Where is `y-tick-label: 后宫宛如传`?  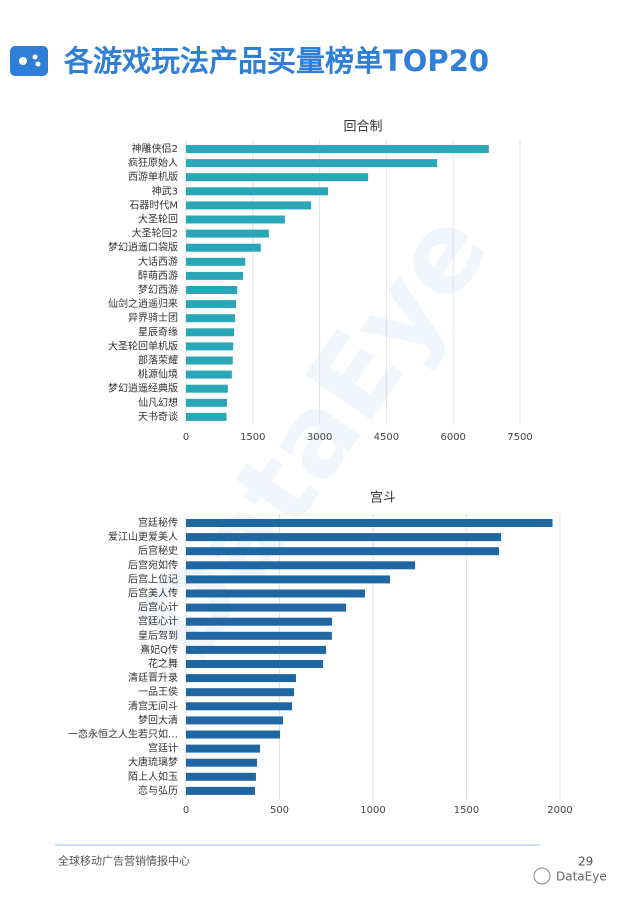 y-tick-label: 后宫宛如传 is located at coordinates (153, 564).